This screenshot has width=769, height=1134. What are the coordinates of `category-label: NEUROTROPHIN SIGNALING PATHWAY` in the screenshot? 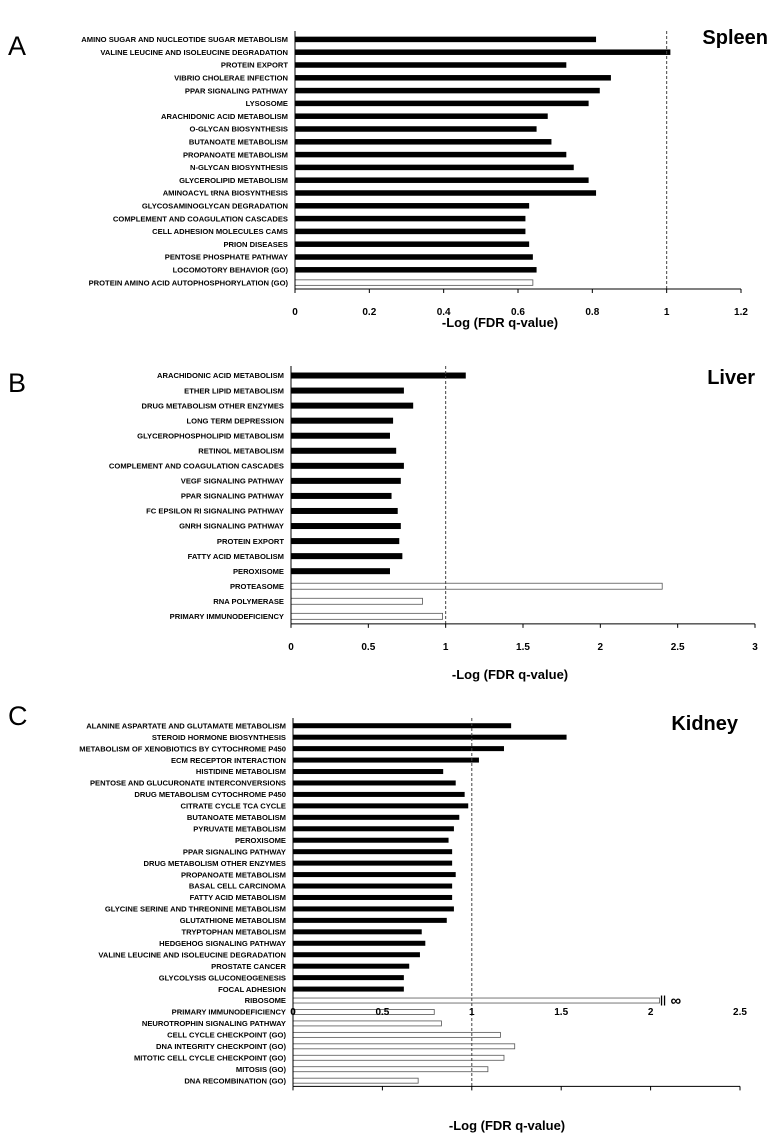 It's located at (214, 1023).